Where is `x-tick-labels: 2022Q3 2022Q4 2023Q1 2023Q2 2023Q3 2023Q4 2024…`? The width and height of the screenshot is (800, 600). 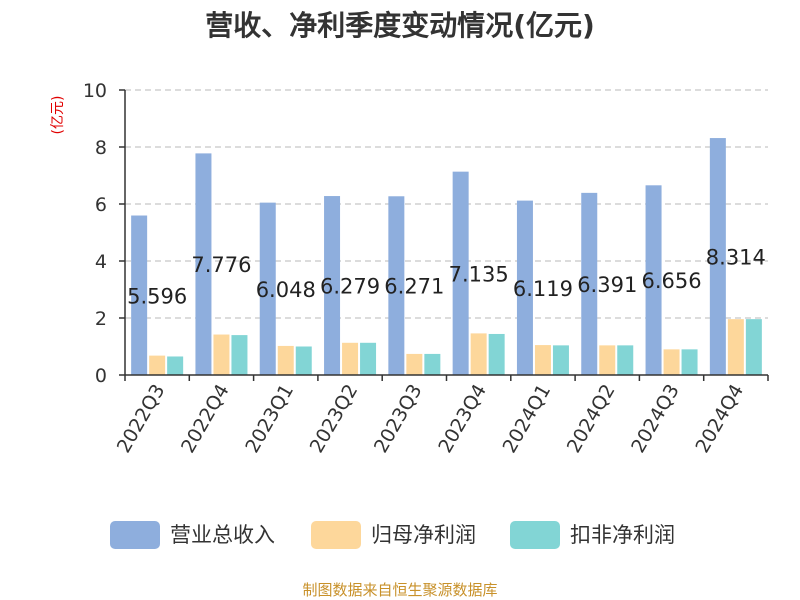
x-tick-labels: 2022Q3 2022Q4 2023Q1 2023Q2 2023Q3 2023Q4 2024… is located at coordinates (430, 419).